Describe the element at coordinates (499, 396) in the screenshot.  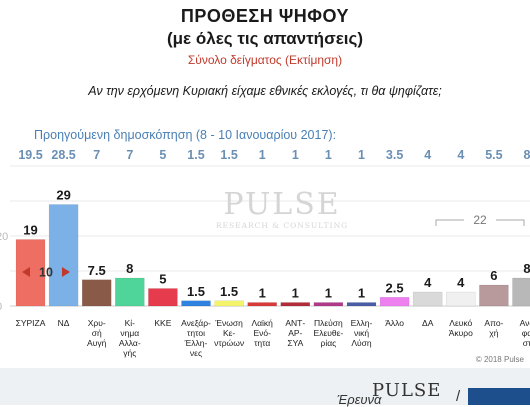
I see `partner-logo-box` at that location.